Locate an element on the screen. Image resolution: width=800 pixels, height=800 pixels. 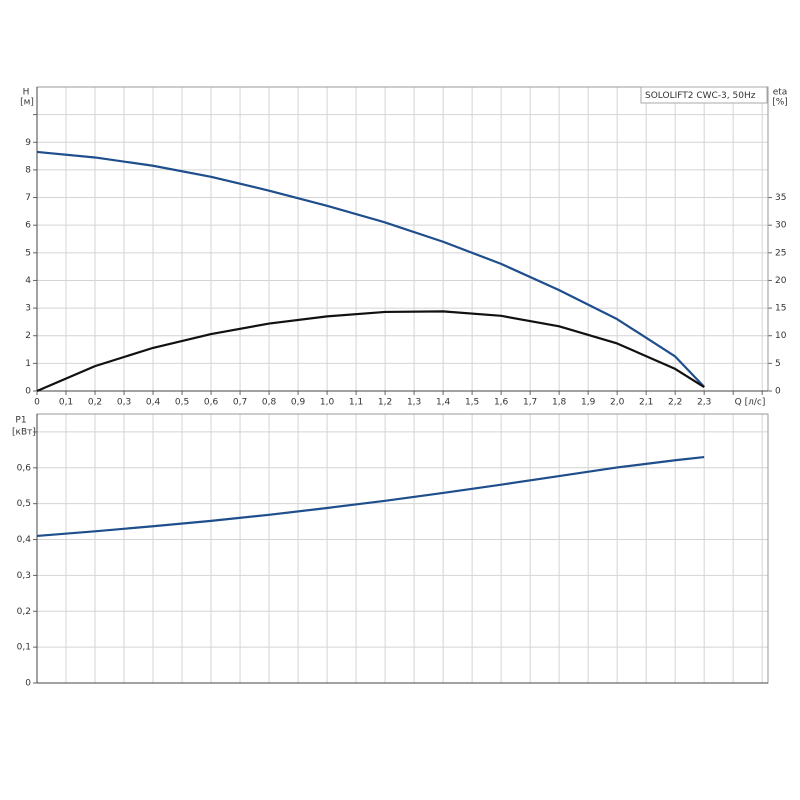
x-label: Q [л/с] is located at coordinates (750, 403).